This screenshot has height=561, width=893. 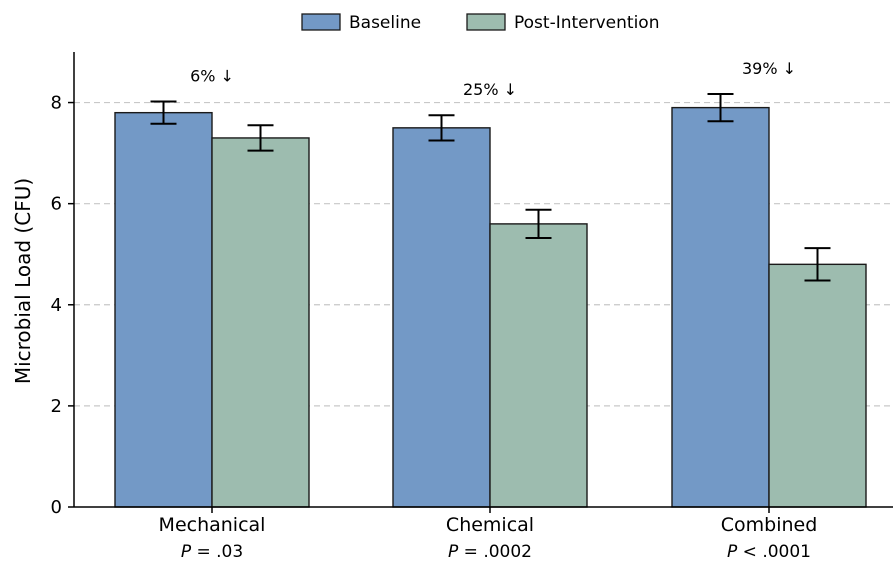 I want to click on p-value-label: P = .03, so click(x=212, y=551).